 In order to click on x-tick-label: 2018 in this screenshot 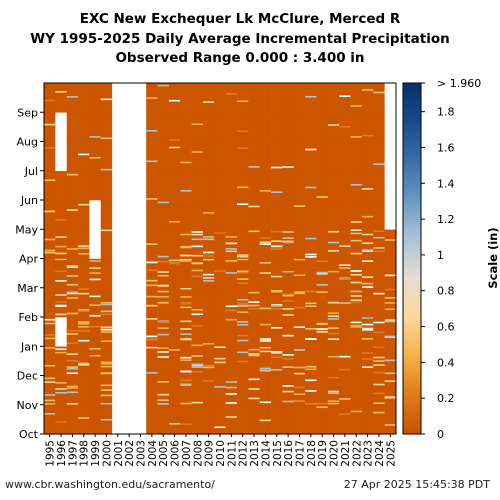, I will do `click(312, 453)`.